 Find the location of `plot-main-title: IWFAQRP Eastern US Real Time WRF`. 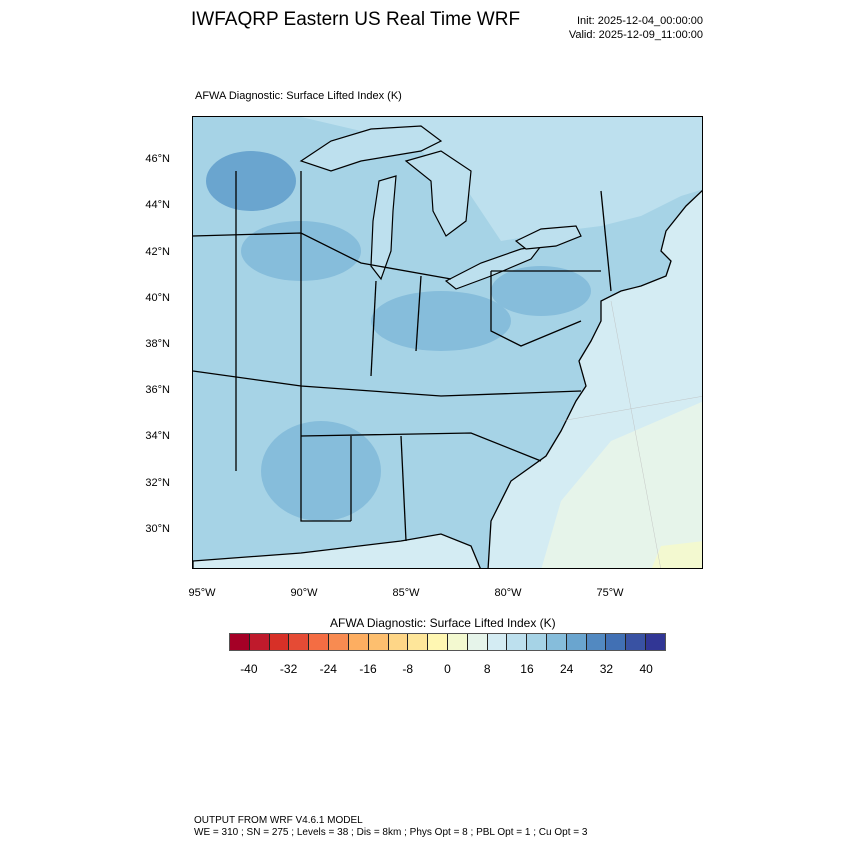

plot-main-title: IWFAQRP Eastern US Real Time WRF is located at coordinates (356, 19).